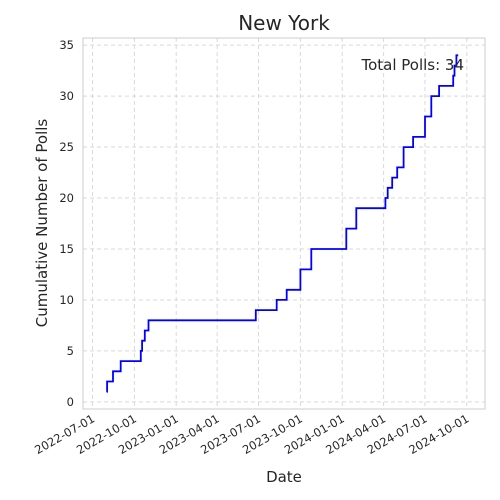 The image size is (500, 500). Describe the element at coordinates (66, 45) in the screenshot. I see `y-tick-label: 35` at that location.